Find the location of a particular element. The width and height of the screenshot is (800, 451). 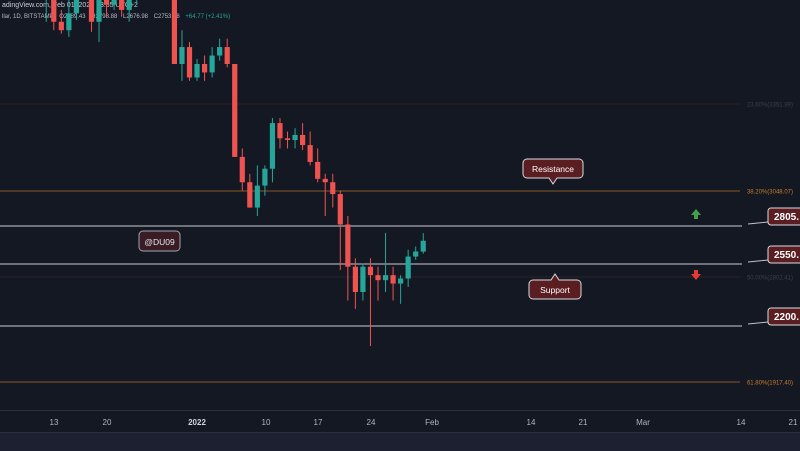

level-label-text-1: 2550. is located at coordinates (786, 255).